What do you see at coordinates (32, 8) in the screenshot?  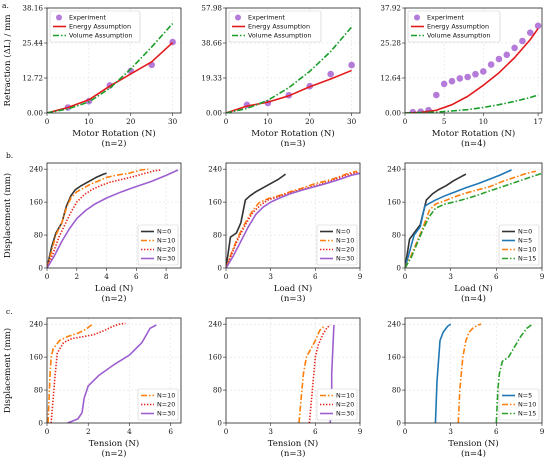 I see `y-tick-label: 38.16` at bounding box center [32, 8].